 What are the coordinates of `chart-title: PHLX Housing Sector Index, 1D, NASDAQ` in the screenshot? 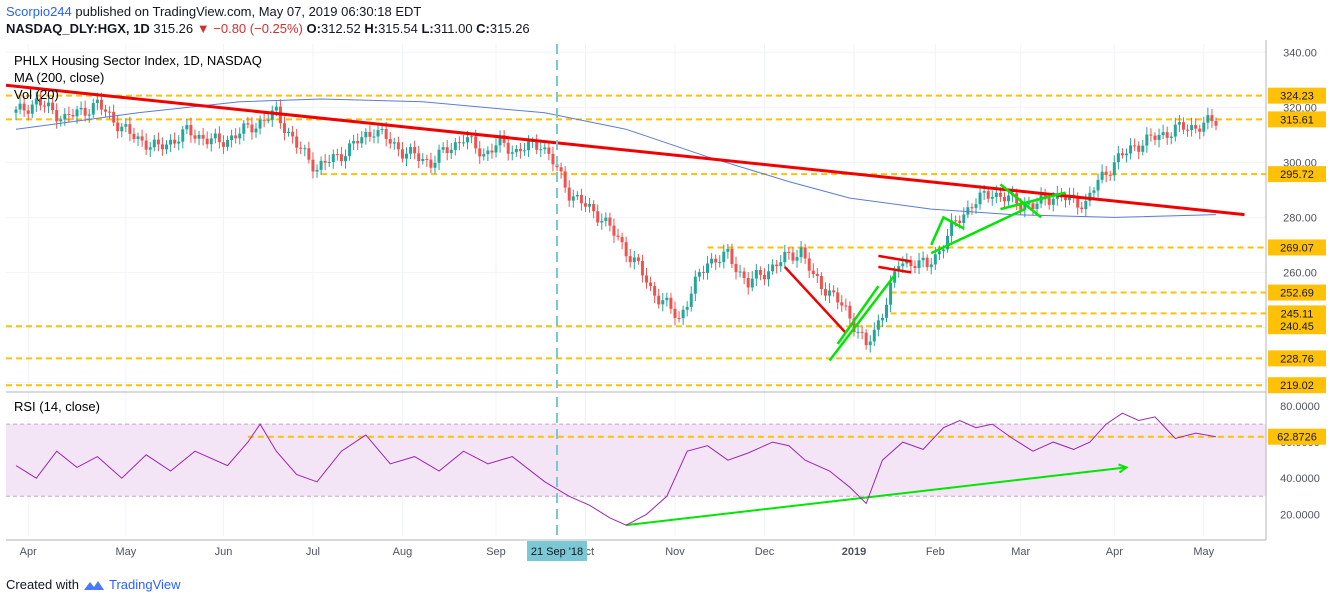 It's located at (138, 60).